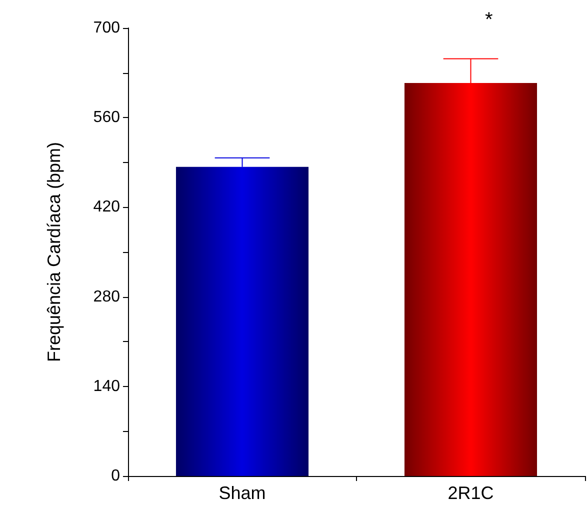 This screenshot has height=508, width=587. I want to click on y-tick-label: 280, so click(106, 297).